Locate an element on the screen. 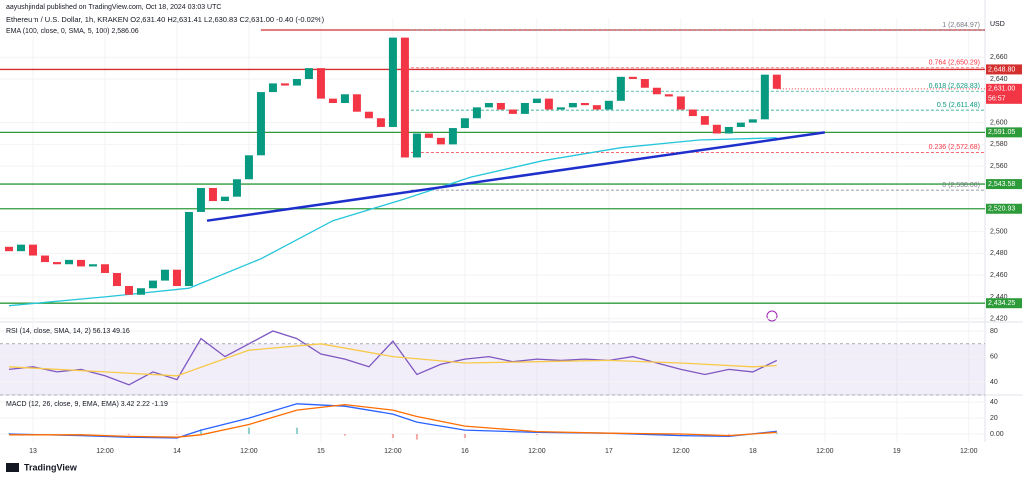 The width and height of the screenshot is (1023, 478). x-tick-label: 19 is located at coordinates (897, 451).